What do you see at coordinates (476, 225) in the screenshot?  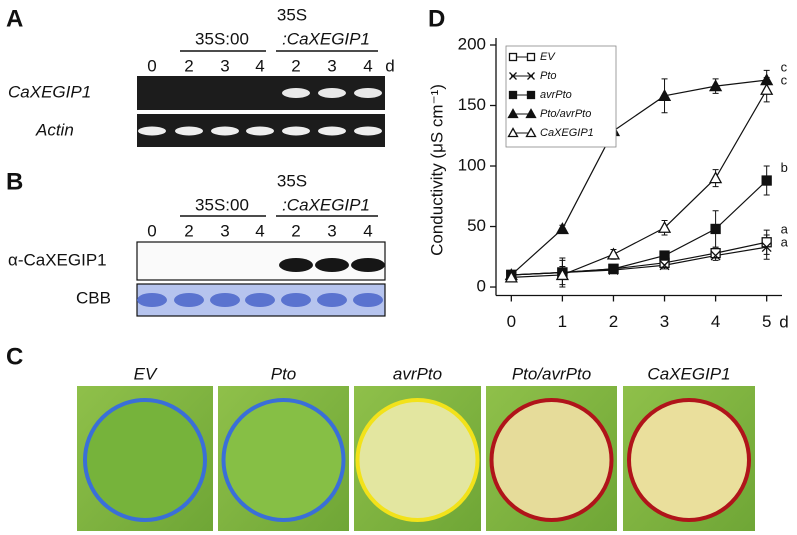 I see `y-tick-label: 50` at bounding box center [476, 225].